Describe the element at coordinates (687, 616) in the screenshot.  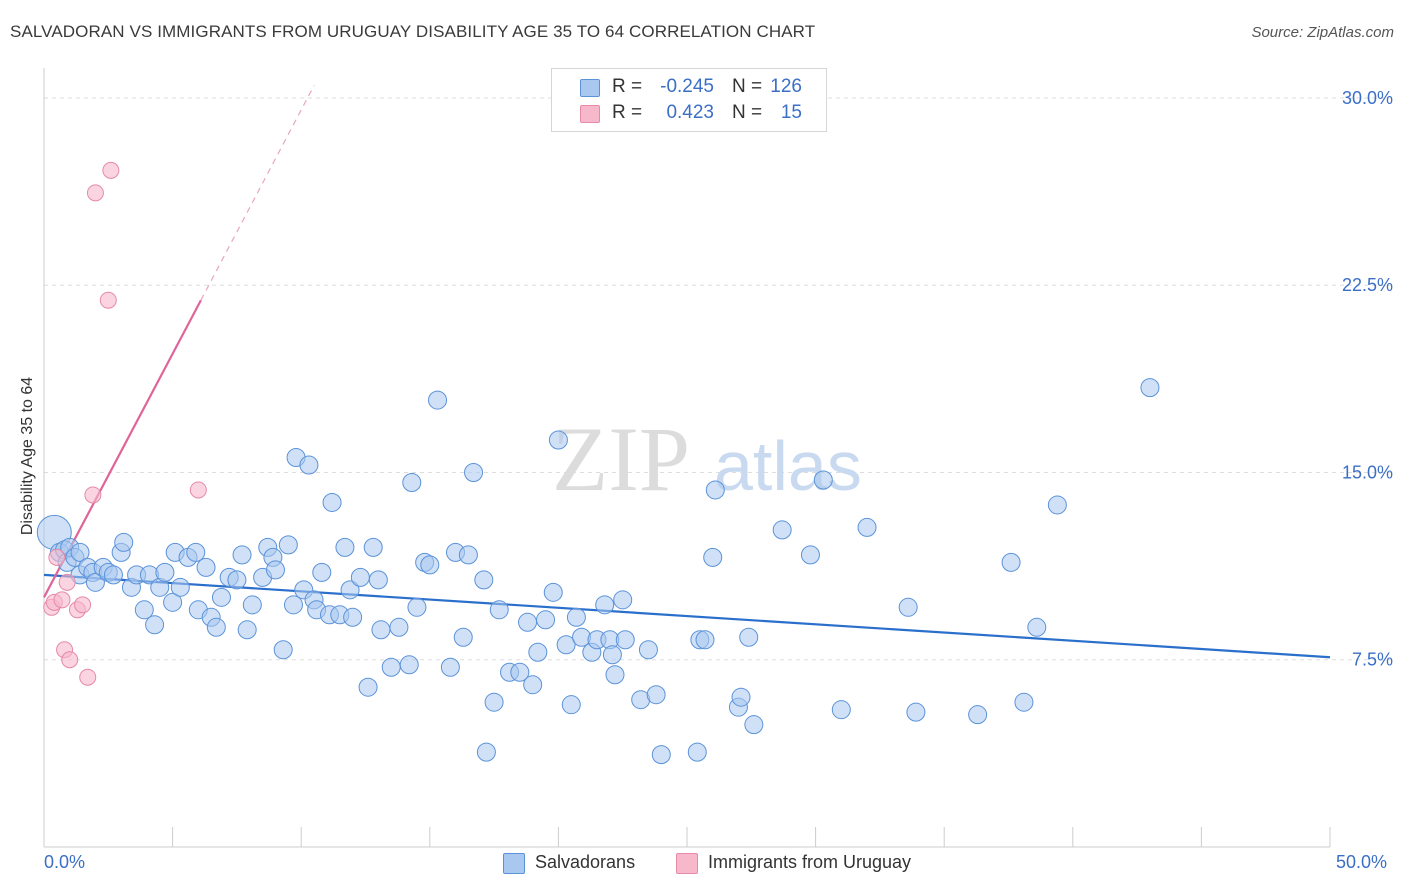
I see `trend-line-salvadorans` at that location.